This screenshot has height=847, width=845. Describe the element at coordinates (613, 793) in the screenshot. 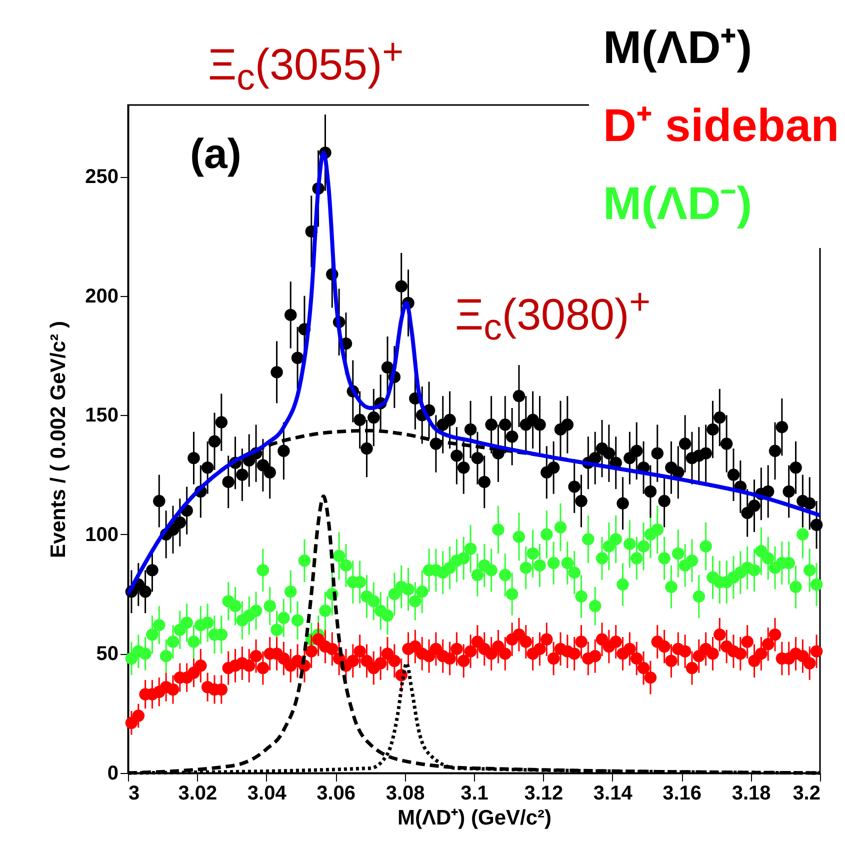

I see `x-tick-label: 3.14` at that location.